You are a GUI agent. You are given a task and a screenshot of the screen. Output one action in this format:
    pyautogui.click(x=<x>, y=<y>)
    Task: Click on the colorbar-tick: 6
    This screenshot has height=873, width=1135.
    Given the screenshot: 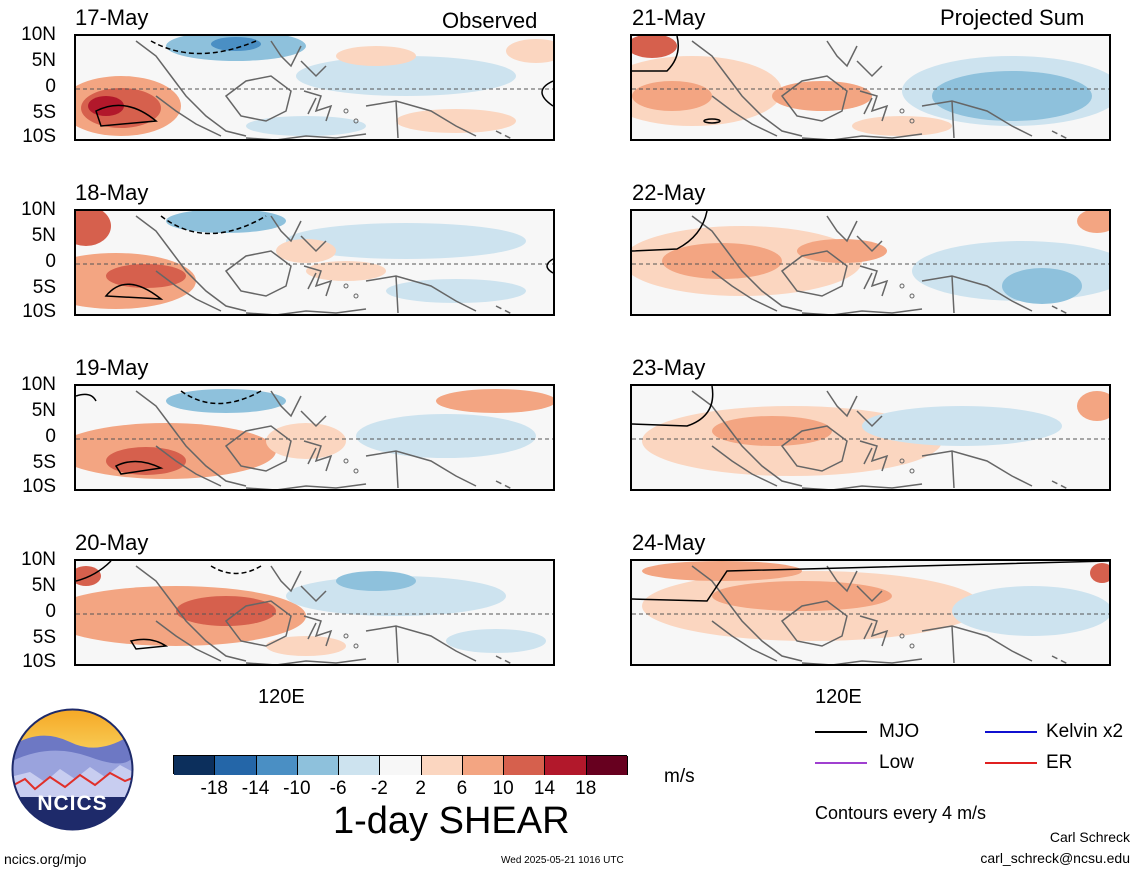 What is the action you would take?
    pyautogui.click(x=462, y=788)
    